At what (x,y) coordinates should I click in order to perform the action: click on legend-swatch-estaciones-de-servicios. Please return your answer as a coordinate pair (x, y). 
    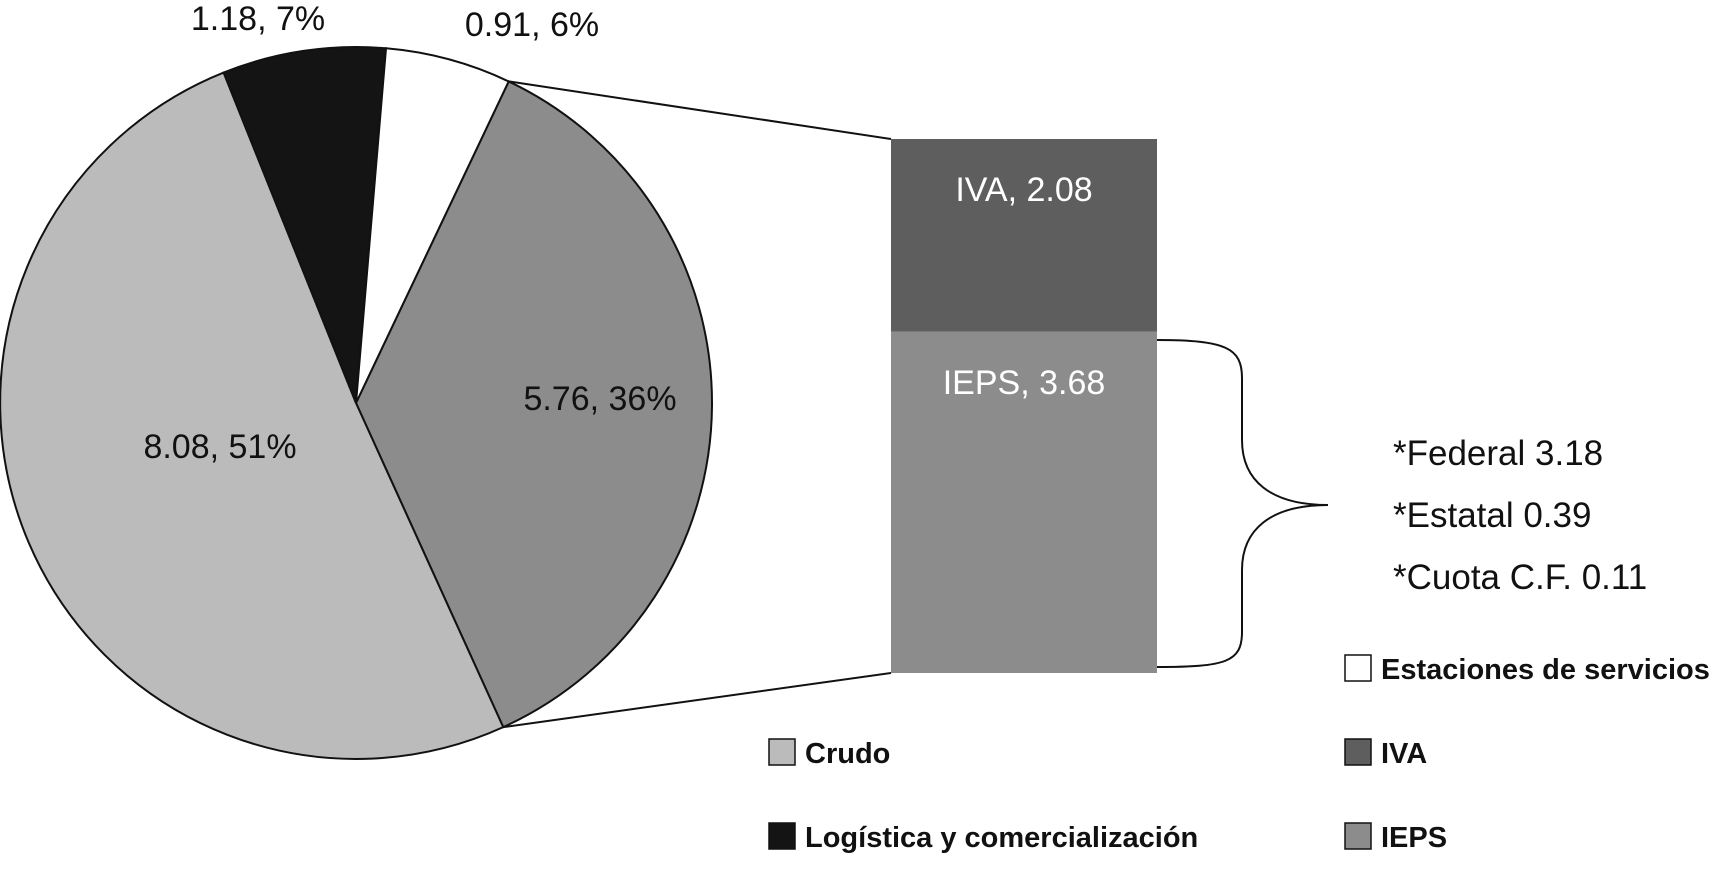
    Looking at the image, I should click on (1358, 668).